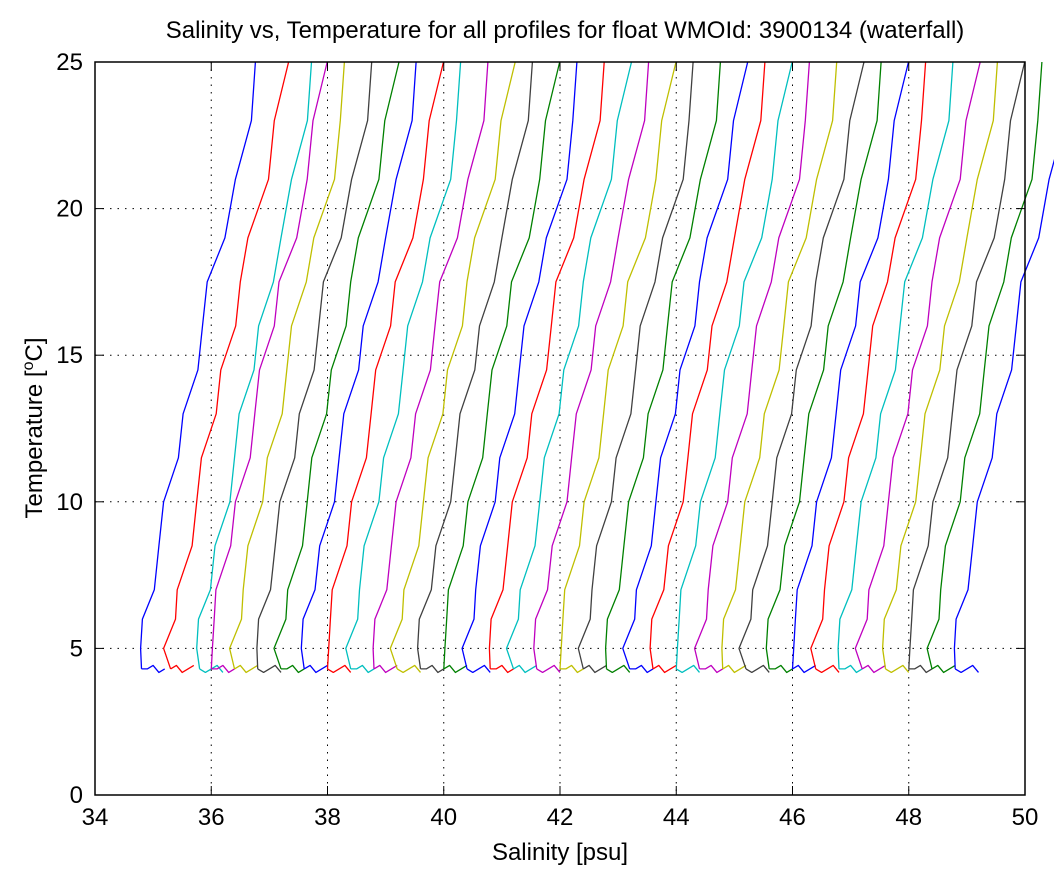 The image size is (1054, 871). I want to click on y-axis-label: Temperature [oC], so click(34, 428).